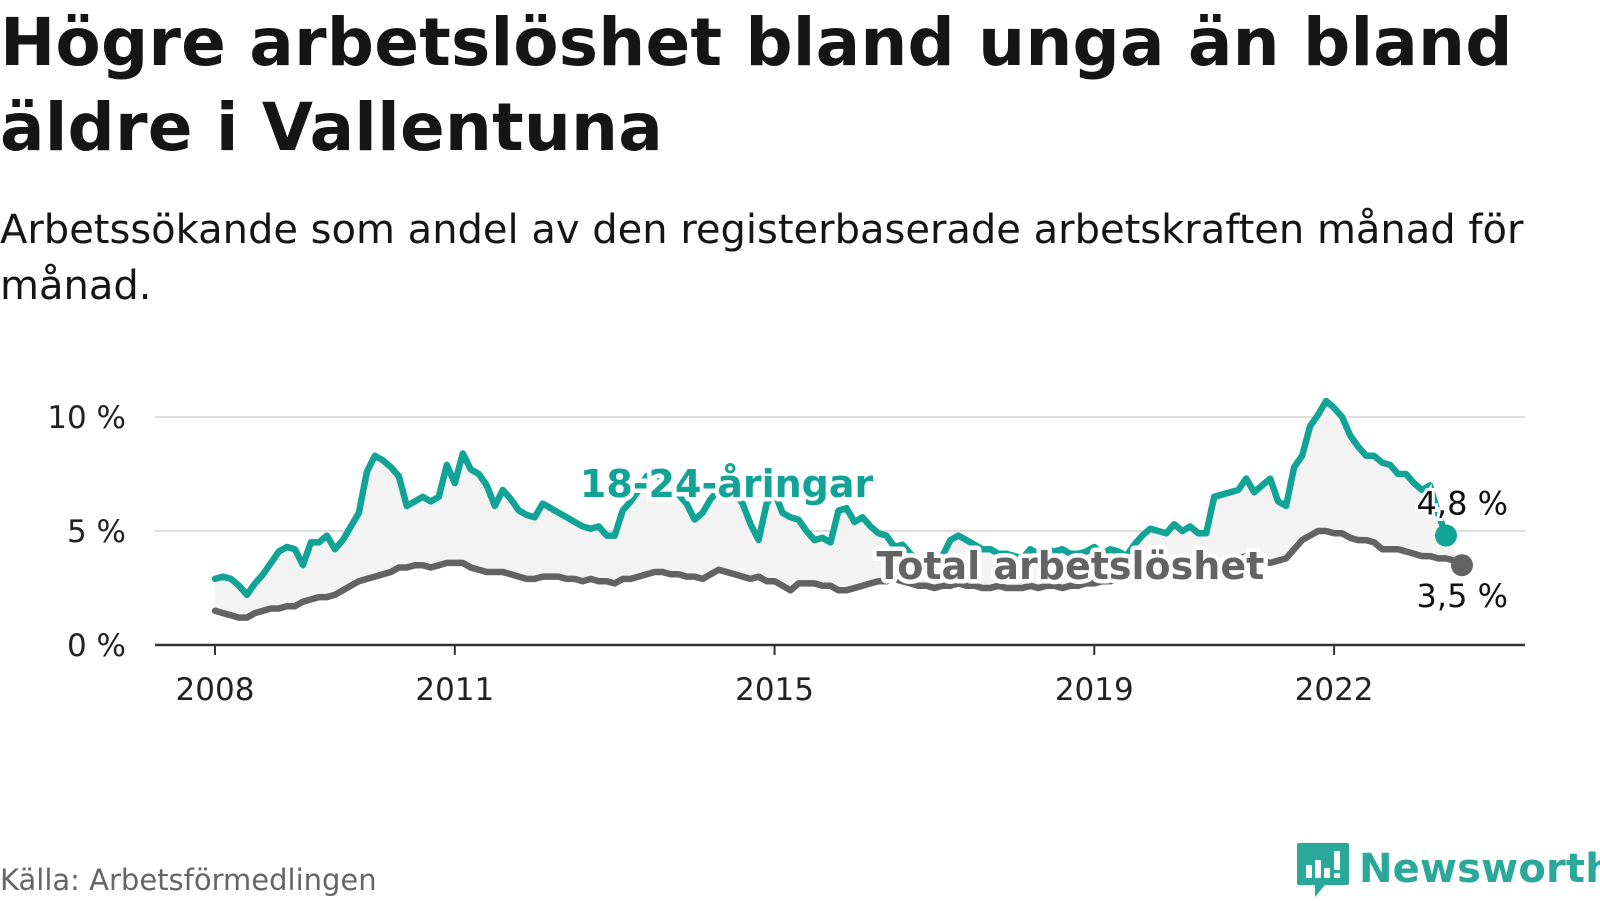  Describe the element at coordinates (1323, 870) in the screenshot. I see `newsworthy-logo-icon` at that location.